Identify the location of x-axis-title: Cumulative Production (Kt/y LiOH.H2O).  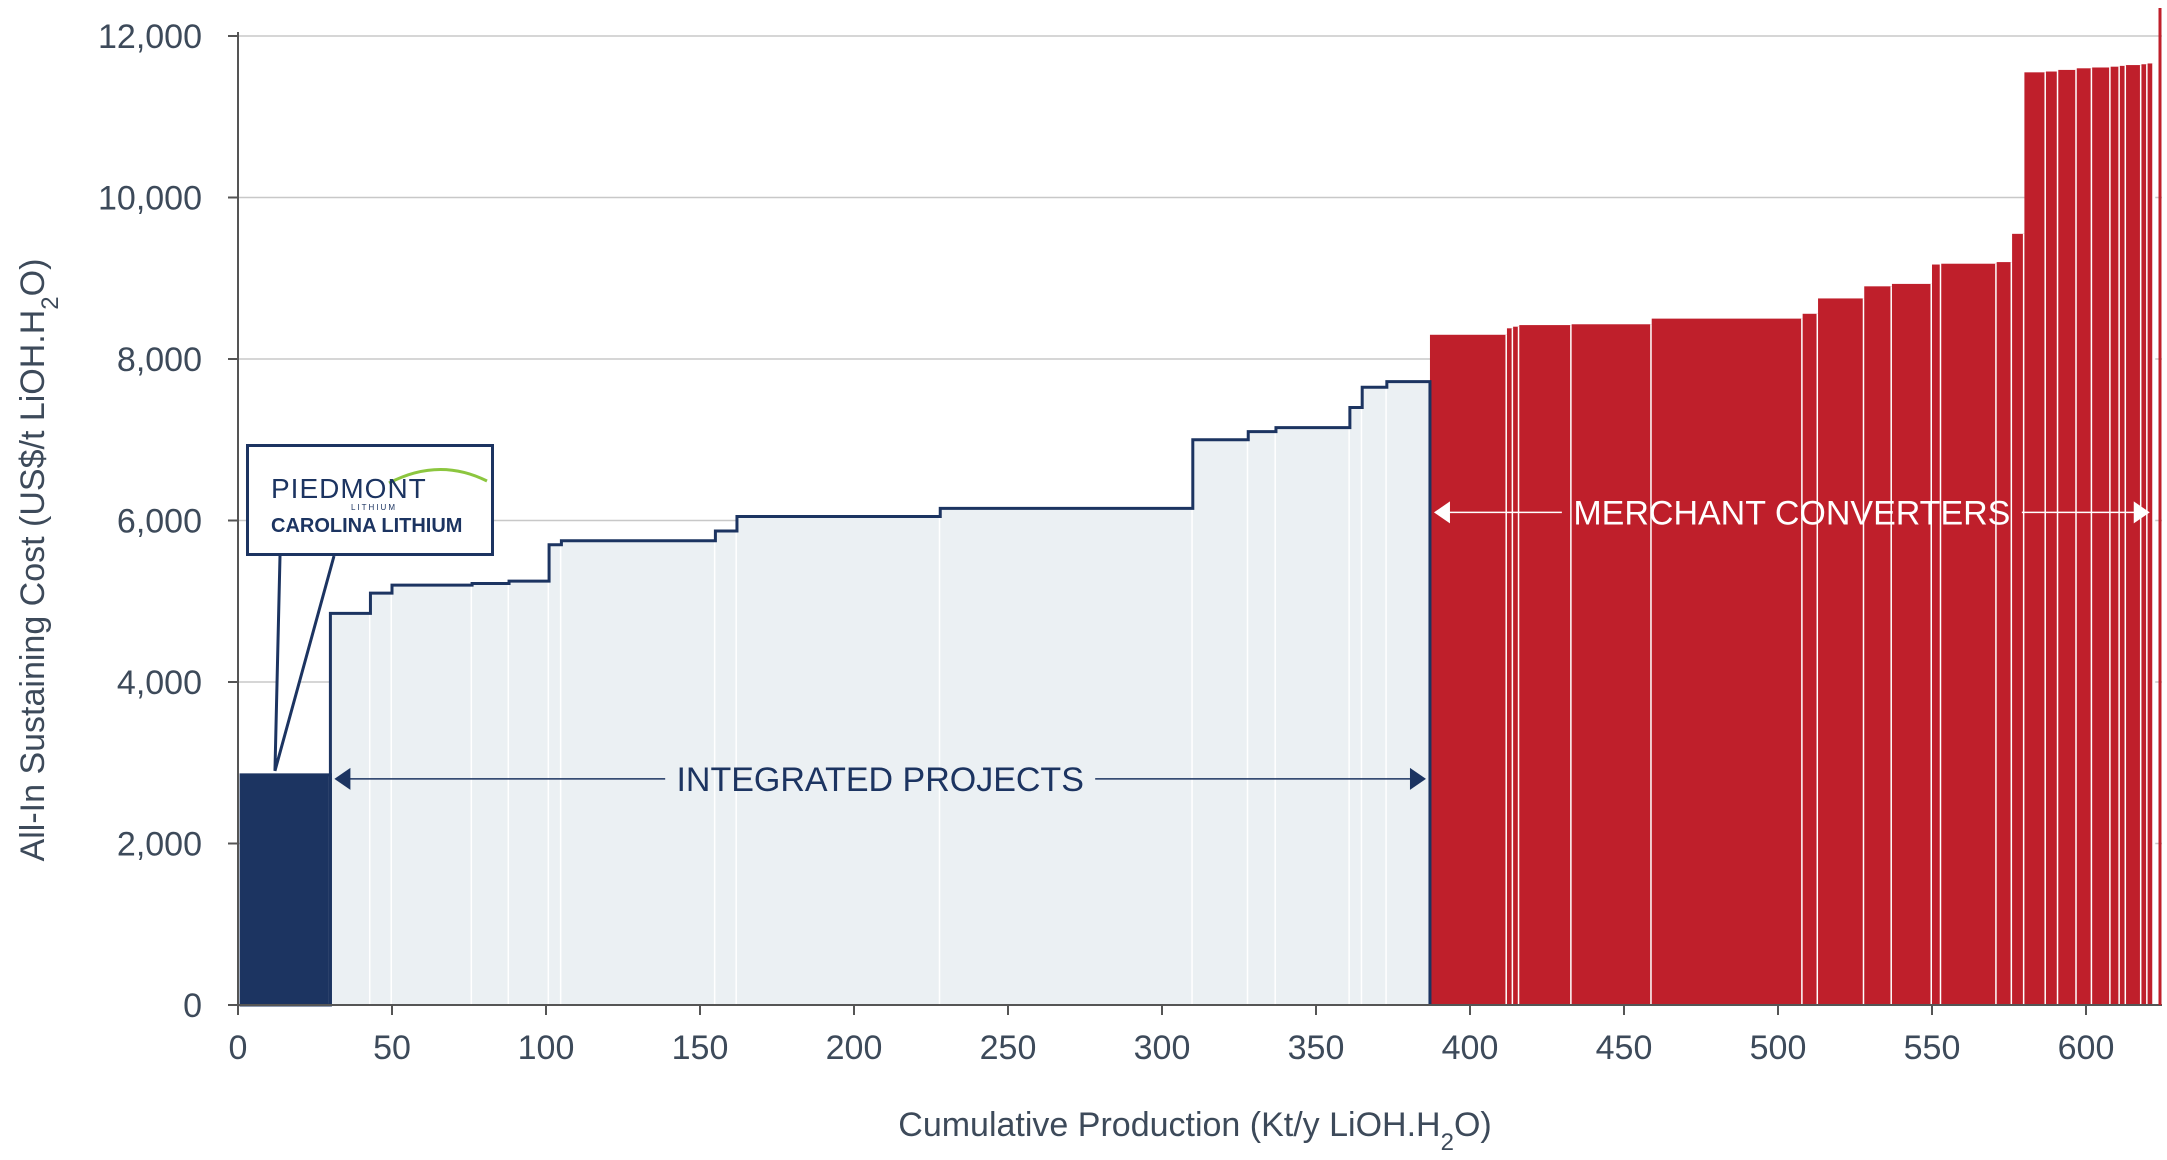
(1194, 1131).